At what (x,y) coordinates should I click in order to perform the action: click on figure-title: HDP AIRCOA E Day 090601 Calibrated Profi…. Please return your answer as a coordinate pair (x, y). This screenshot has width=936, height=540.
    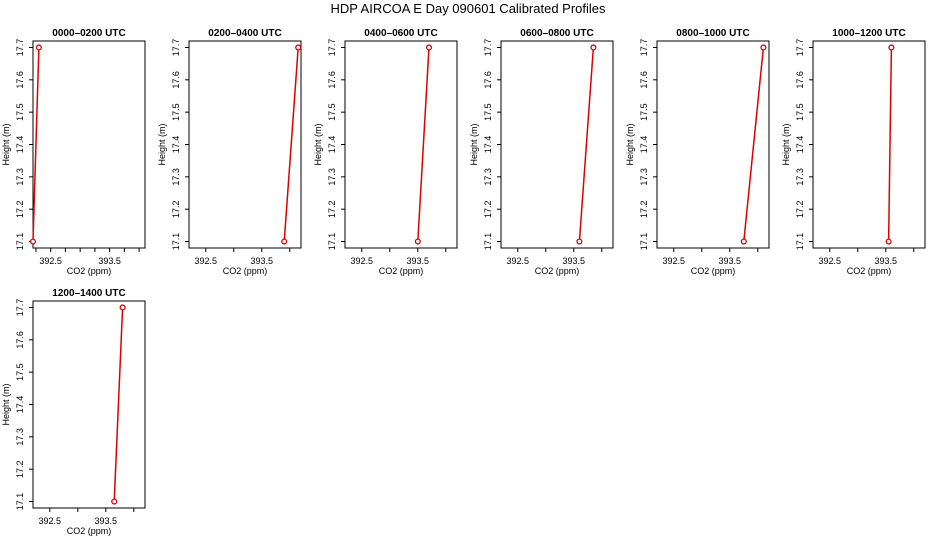
    Looking at the image, I should click on (468, 8).